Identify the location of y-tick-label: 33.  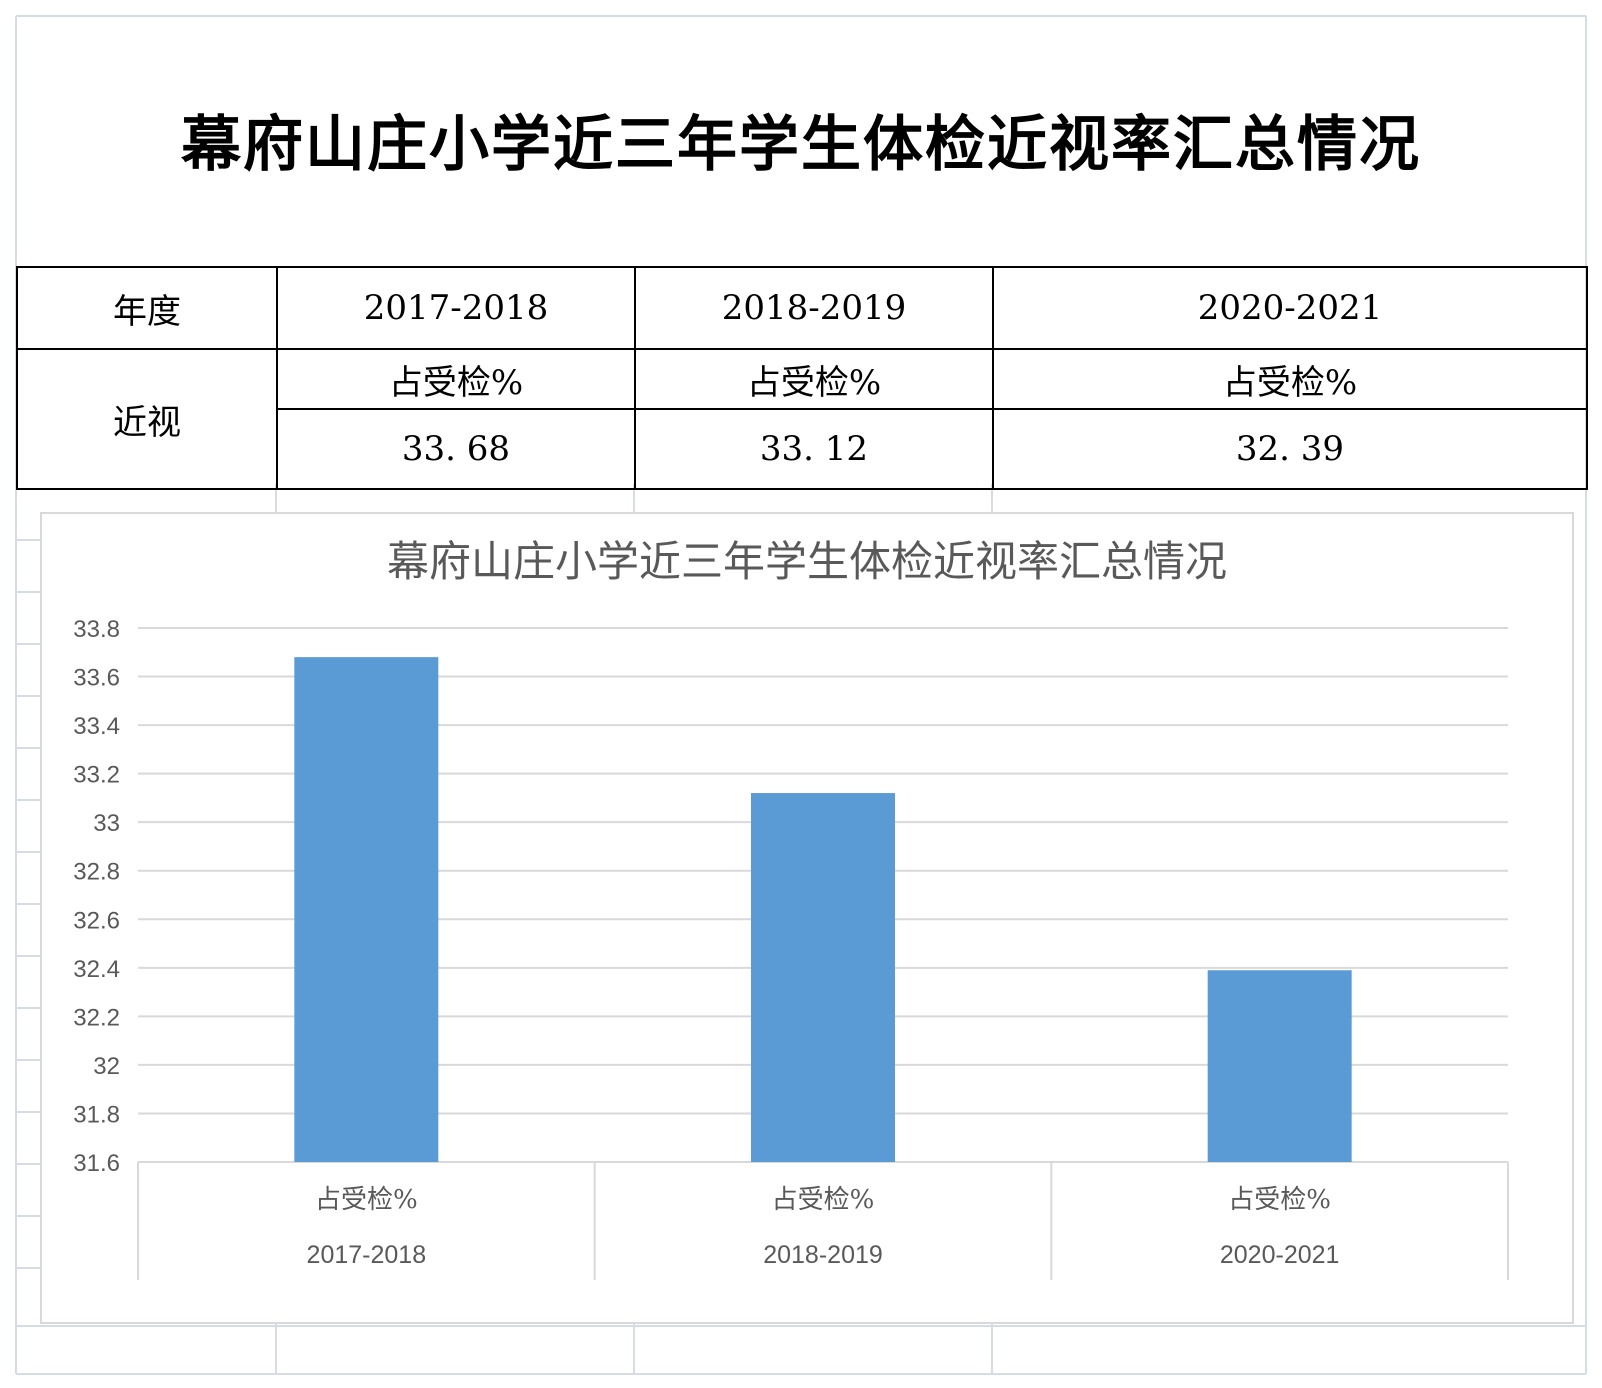
(106, 823).